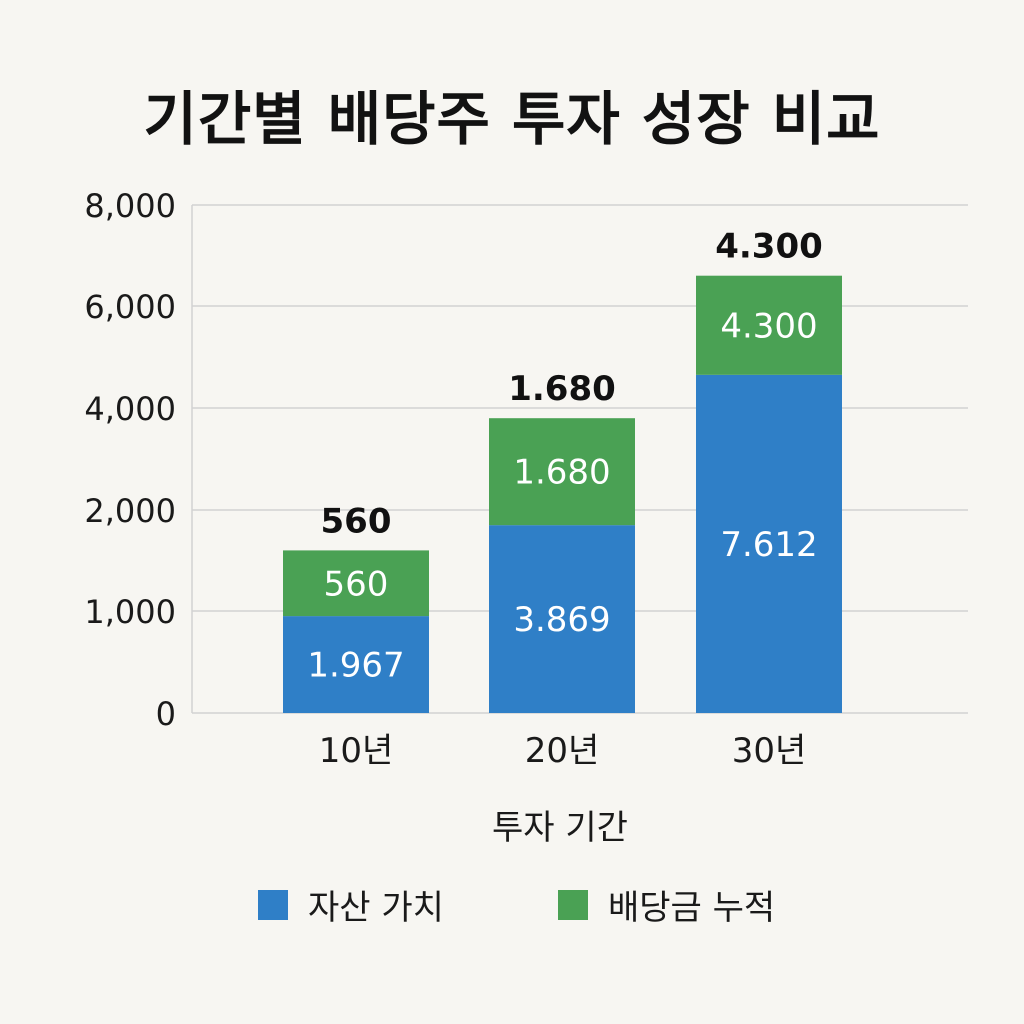 Image resolution: width=1024 pixels, height=1024 pixels. I want to click on data-label-asset-value: 3.869, so click(561, 620).